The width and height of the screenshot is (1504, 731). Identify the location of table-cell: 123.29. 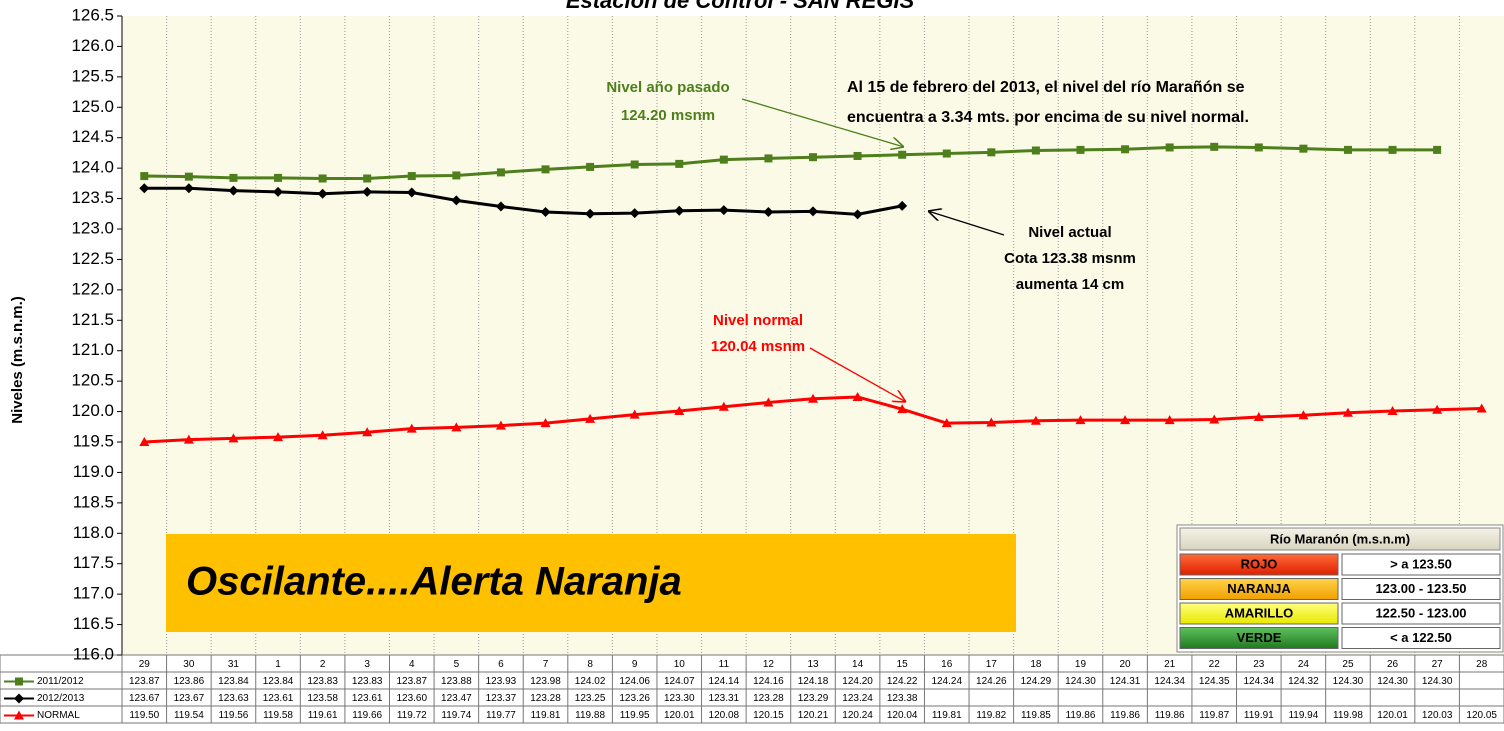
(813, 698).